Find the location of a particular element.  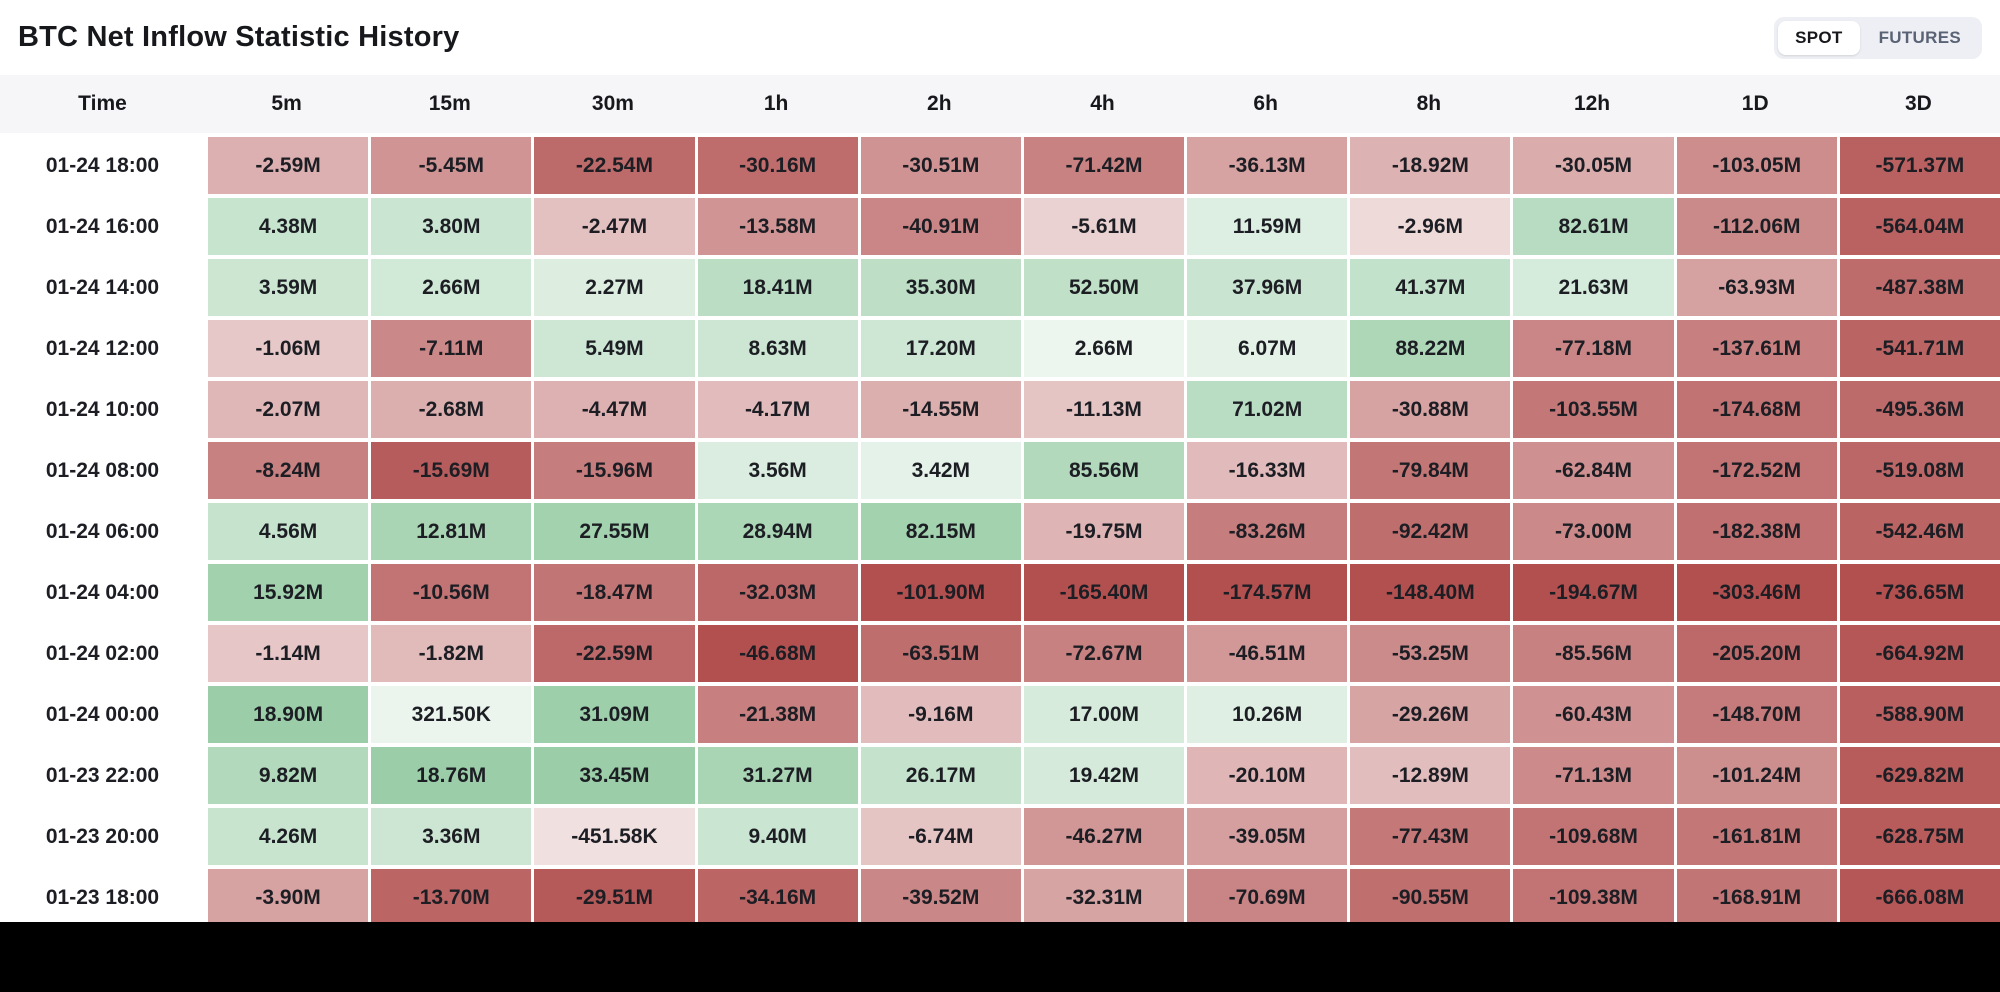

netflow-cell: 82.15M is located at coordinates (940, 531).